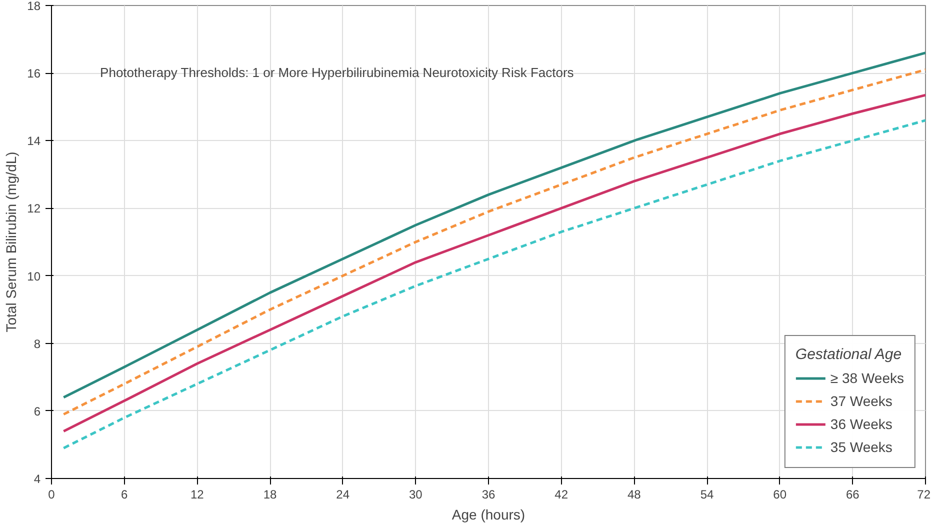  Describe the element at coordinates (37, 479) in the screenshot. I see `y-tick-label: 4` at that location.